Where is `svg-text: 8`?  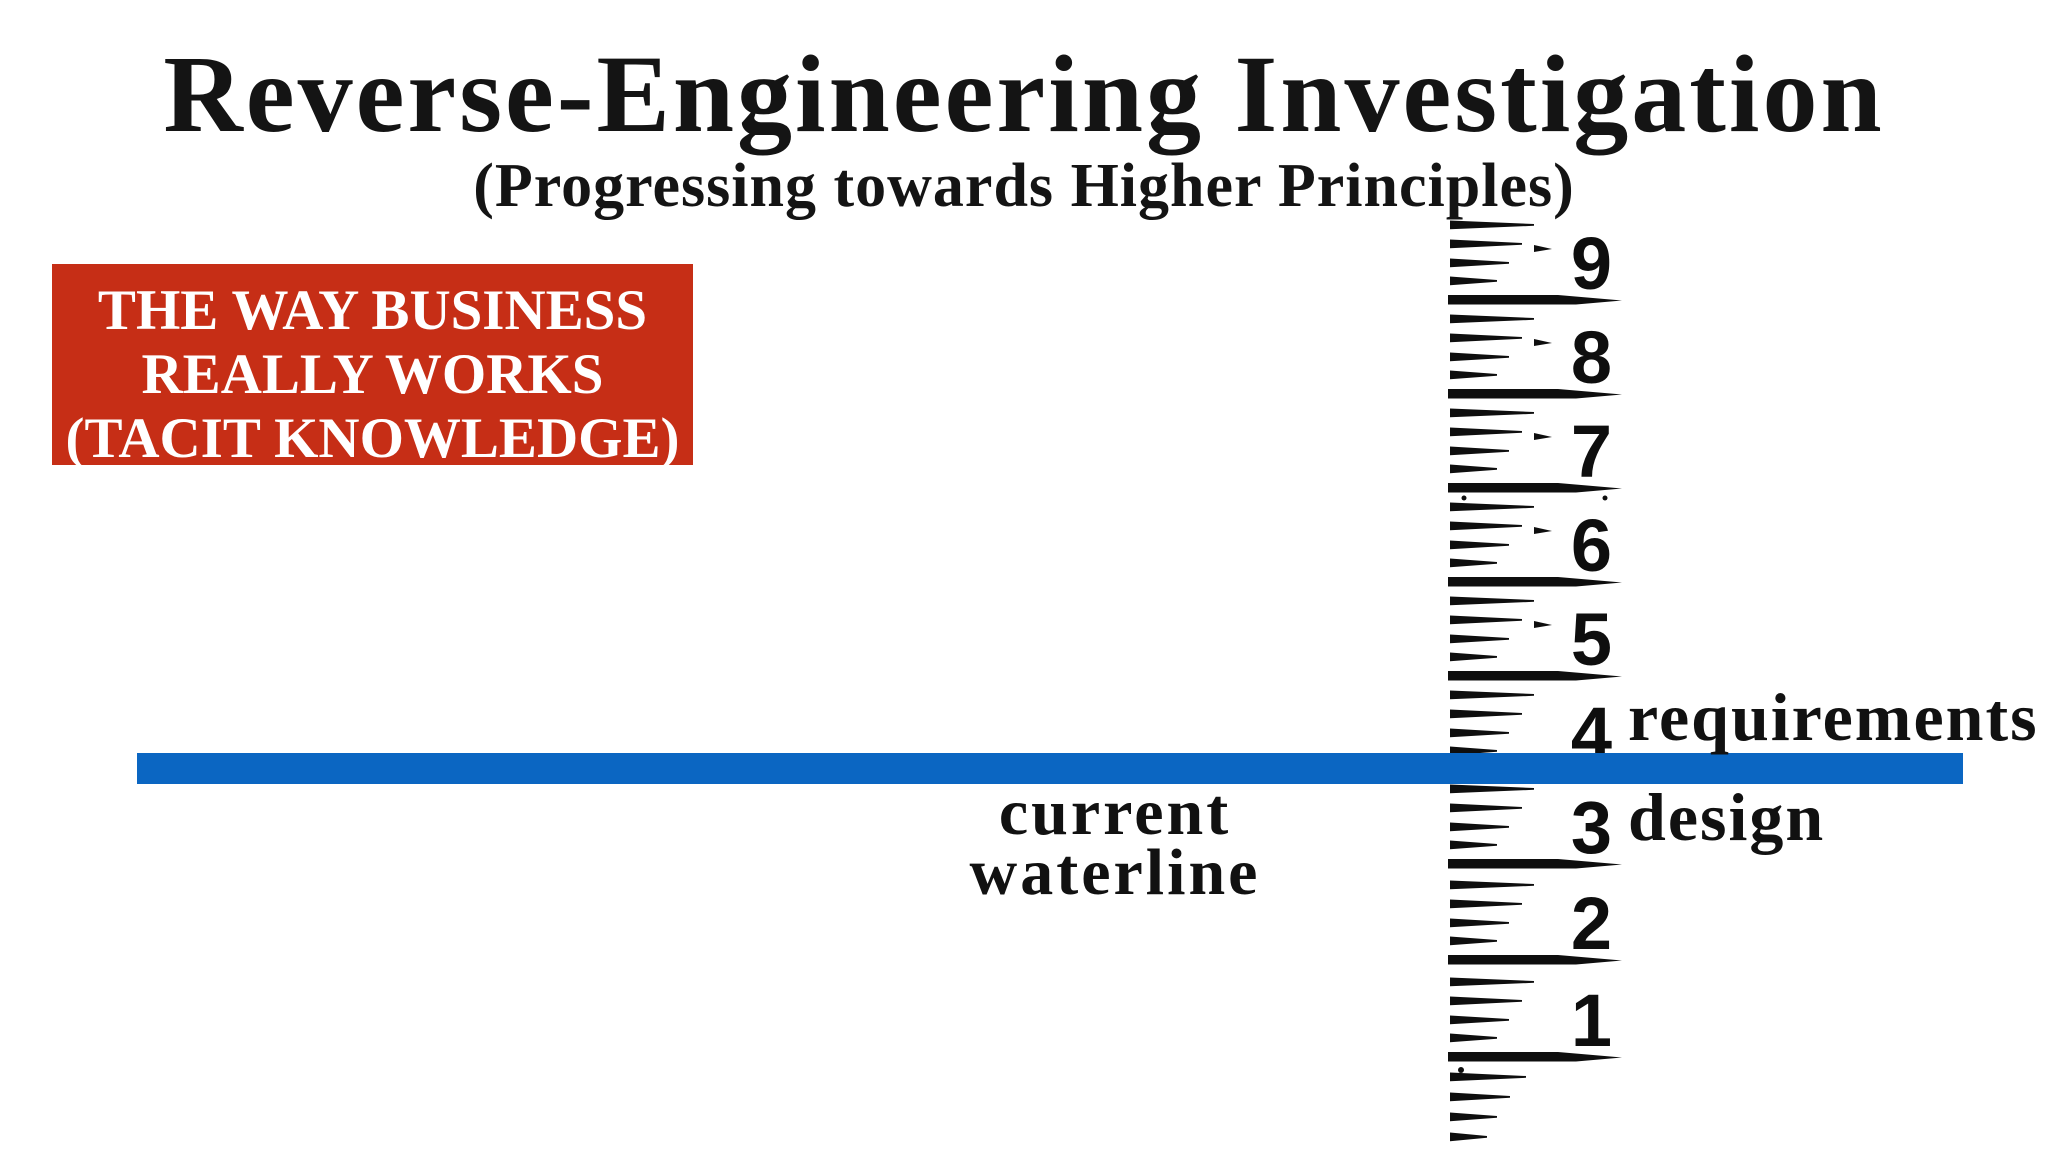 svg-text: 8 is located at coordinates (1591, 357).